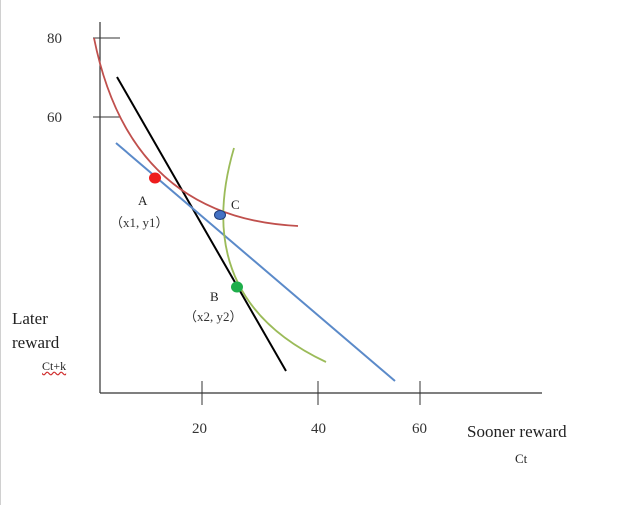 This screenshot has height=505, width=622. What do you see at coordinates (318, 429) in the screenshot?
I see `x-tick-label-40: 40` at bounding box center [318, 429].